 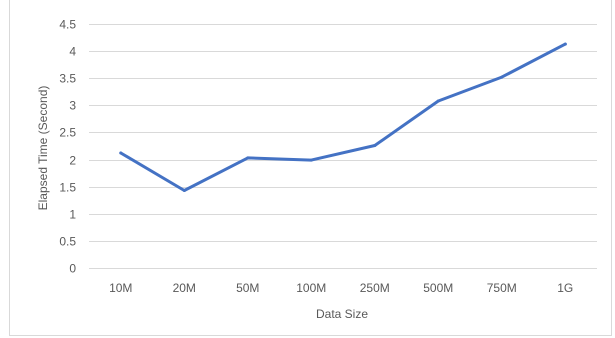 I want to click on data-point-50M, so click(x=248, y=158).